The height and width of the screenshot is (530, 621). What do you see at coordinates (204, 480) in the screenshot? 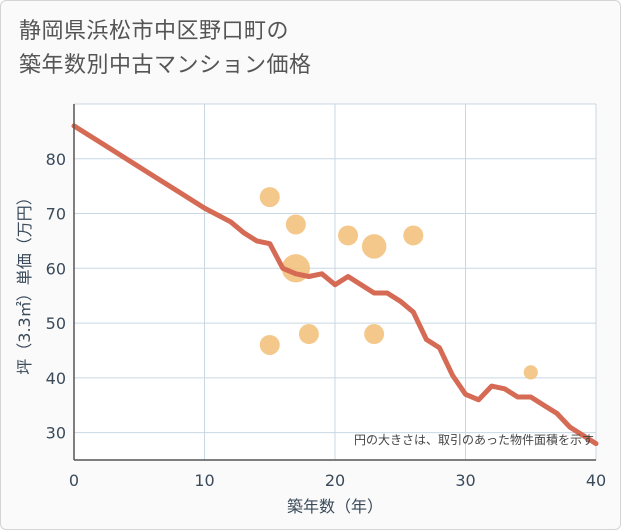
I see `x-tick-label: 10` at bounding box center [204, 480].